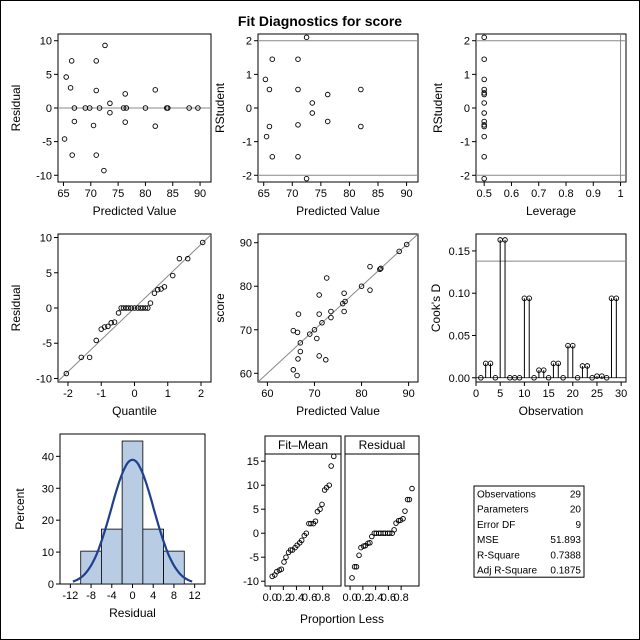 The width and height of the screenshot is (640, 640). I want to click on rstudent_vs_pred-xaxis-label: Predicted Value, so click(338, 211).